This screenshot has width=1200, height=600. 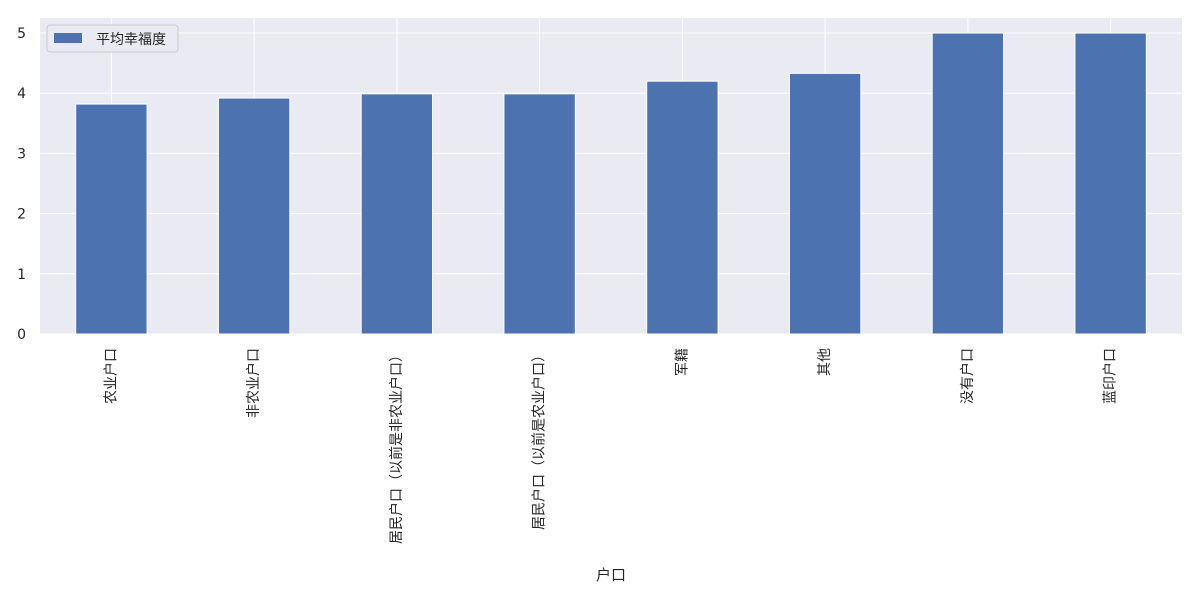 I want to click on x-tick-label: 没有户口, so click(x=967, y=376).